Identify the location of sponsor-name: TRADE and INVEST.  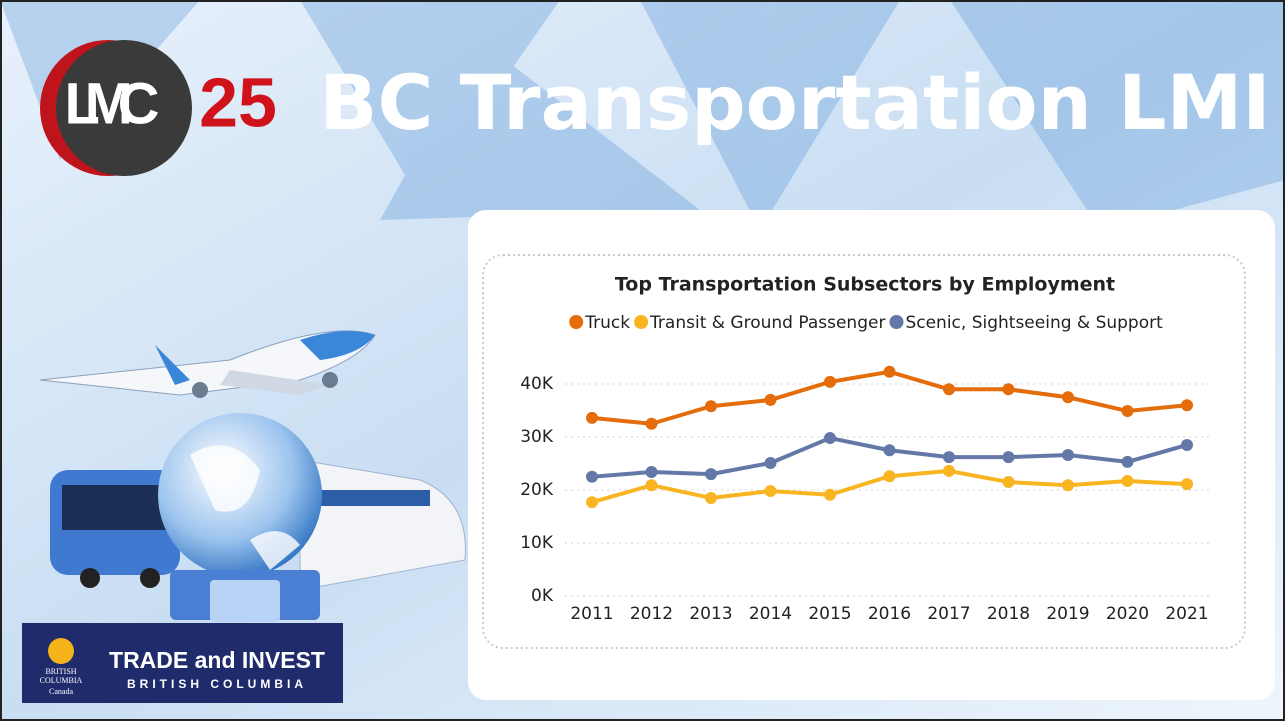
(217, 660).